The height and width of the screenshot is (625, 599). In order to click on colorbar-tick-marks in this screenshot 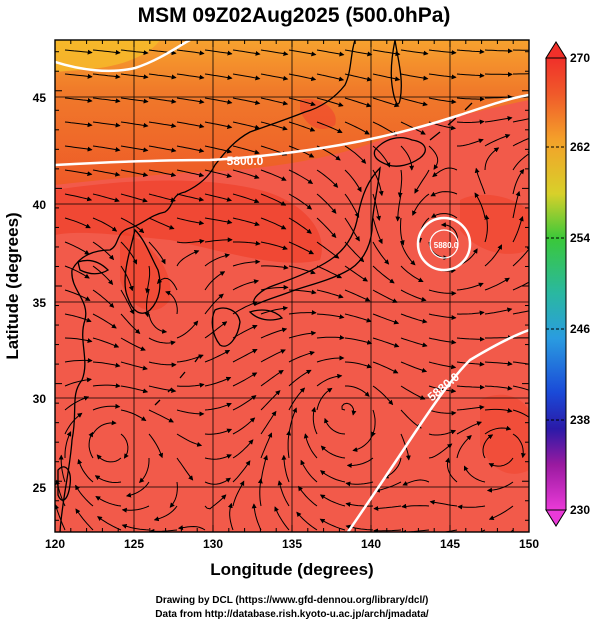, I will do `click(556, 283)`.